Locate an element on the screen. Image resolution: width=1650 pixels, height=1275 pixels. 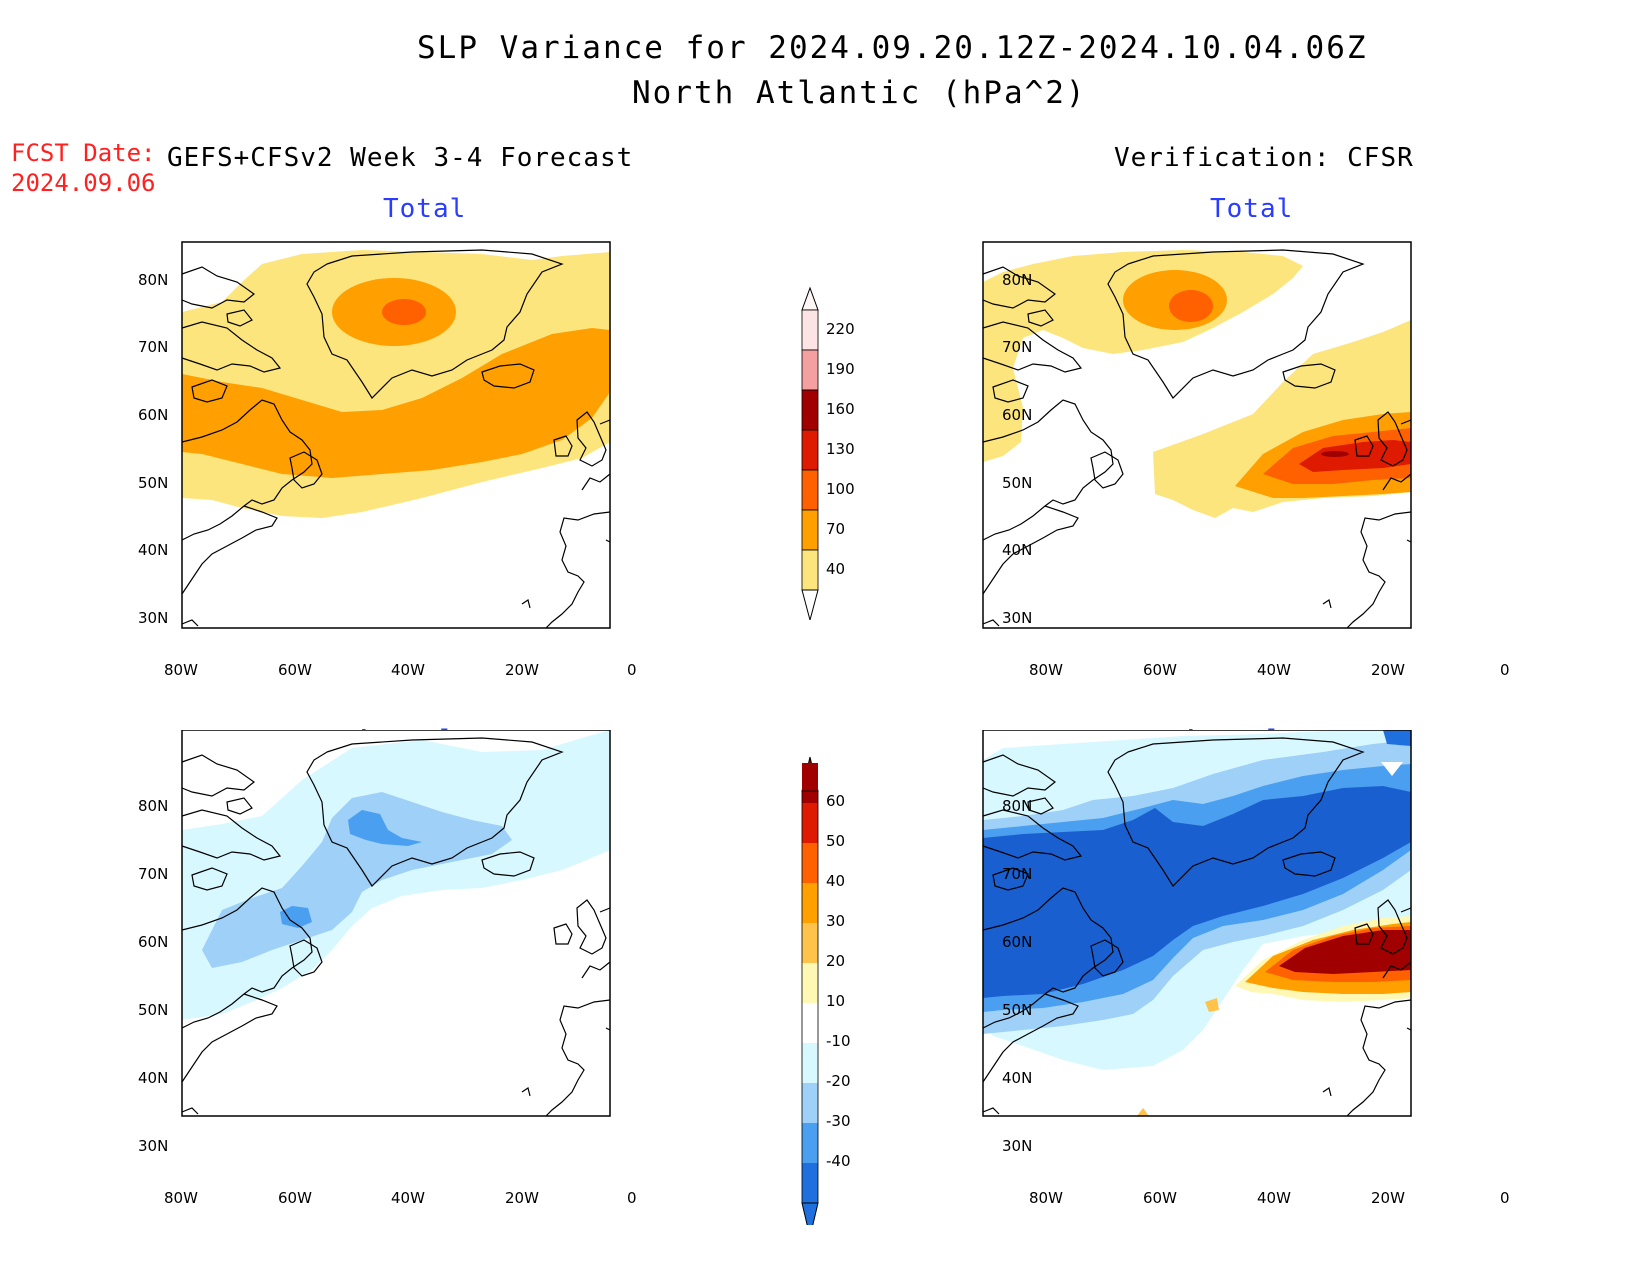
panel-title-verification-total: Total is located at coordinates (1252, 209).